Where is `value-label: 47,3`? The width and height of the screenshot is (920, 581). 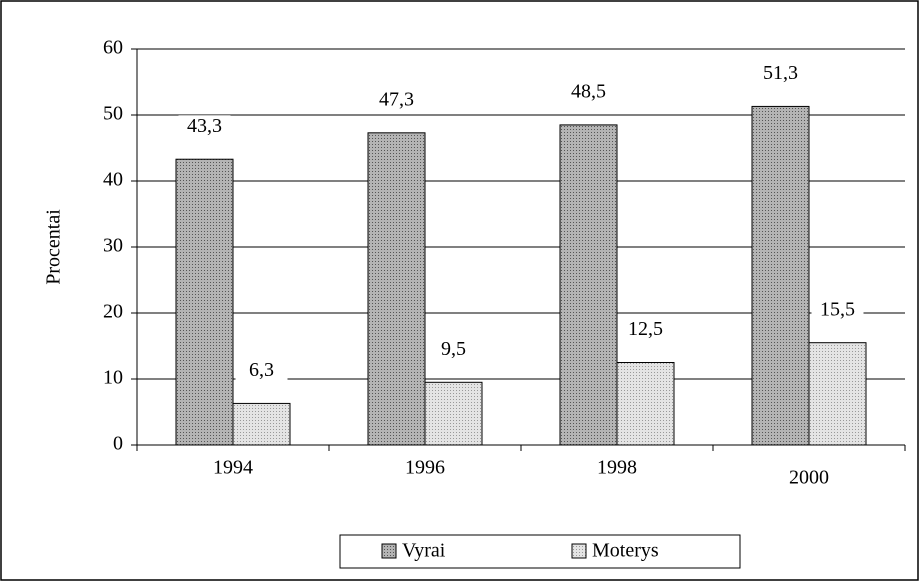 value-label: 47,3 is located at coordinates (396, 99).